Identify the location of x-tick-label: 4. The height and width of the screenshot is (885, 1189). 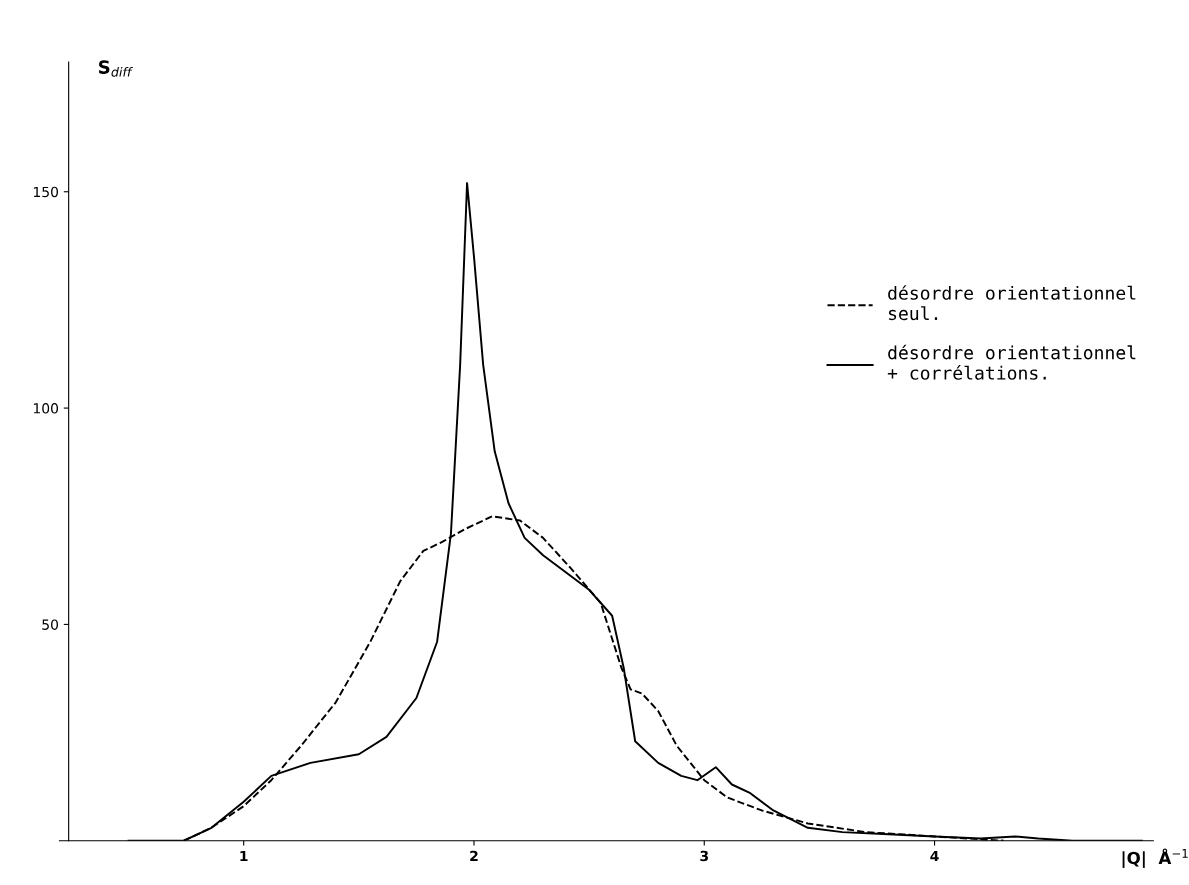
(934, 856).